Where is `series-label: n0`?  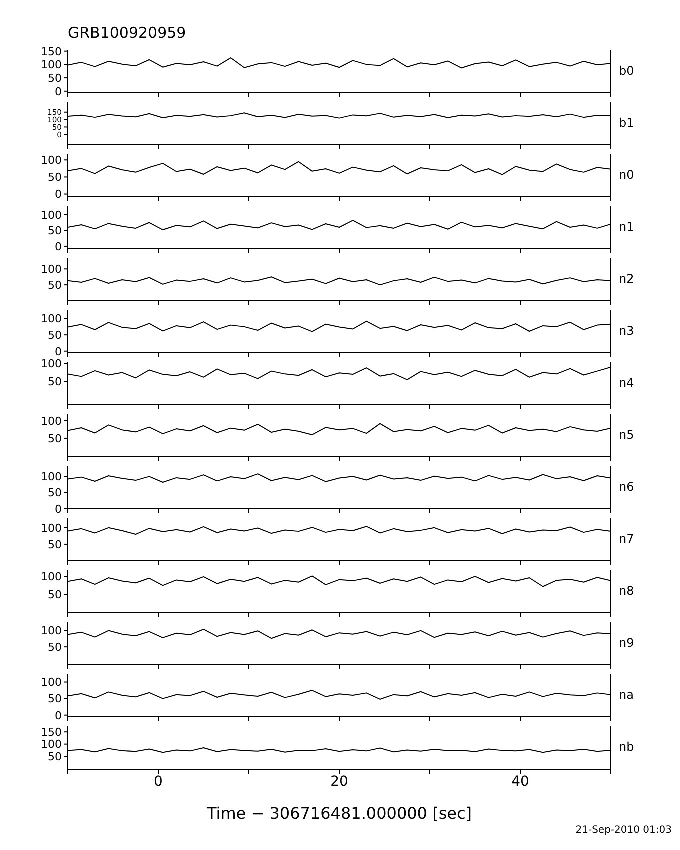
series-label: n0 is located at coordinates (626, 175).